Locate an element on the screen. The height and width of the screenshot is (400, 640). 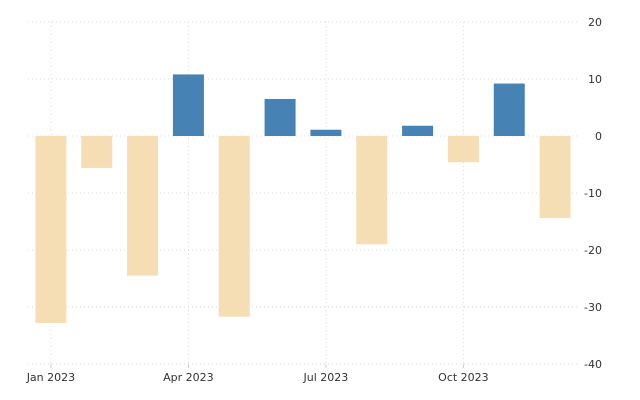
bar-aug-2023 is located at coordinates (372, 190).